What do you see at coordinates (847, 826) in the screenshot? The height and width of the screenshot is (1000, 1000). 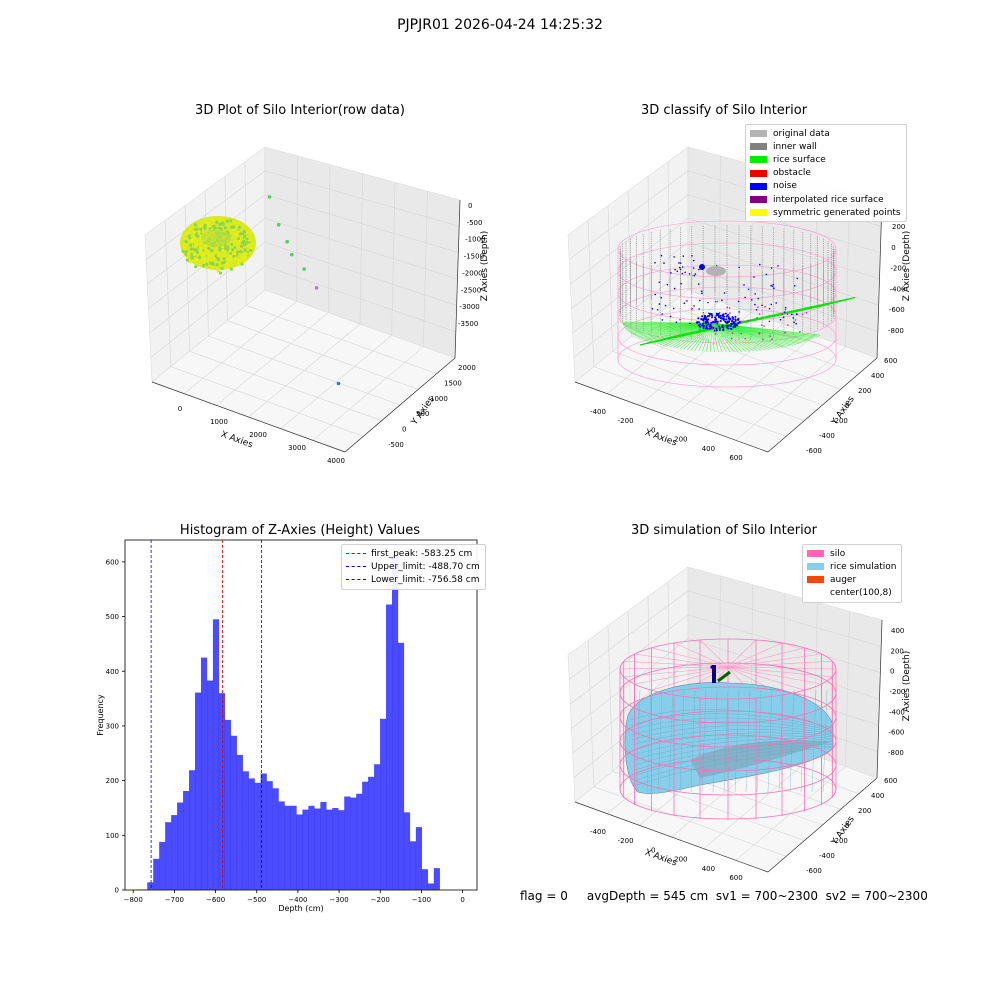 I see `p4-ytick-0: 0` at bounding box center [847, 826].